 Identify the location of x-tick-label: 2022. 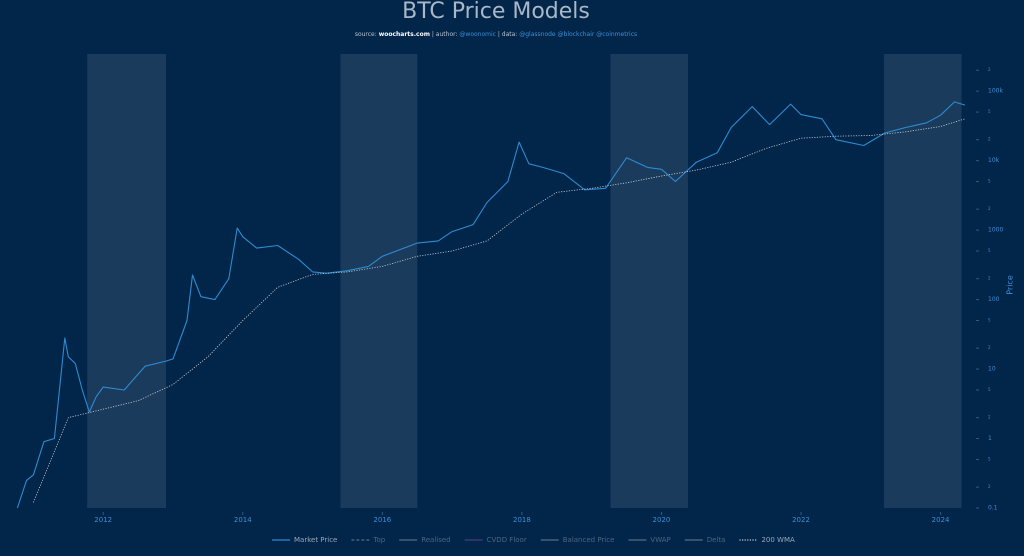
(801, 520).